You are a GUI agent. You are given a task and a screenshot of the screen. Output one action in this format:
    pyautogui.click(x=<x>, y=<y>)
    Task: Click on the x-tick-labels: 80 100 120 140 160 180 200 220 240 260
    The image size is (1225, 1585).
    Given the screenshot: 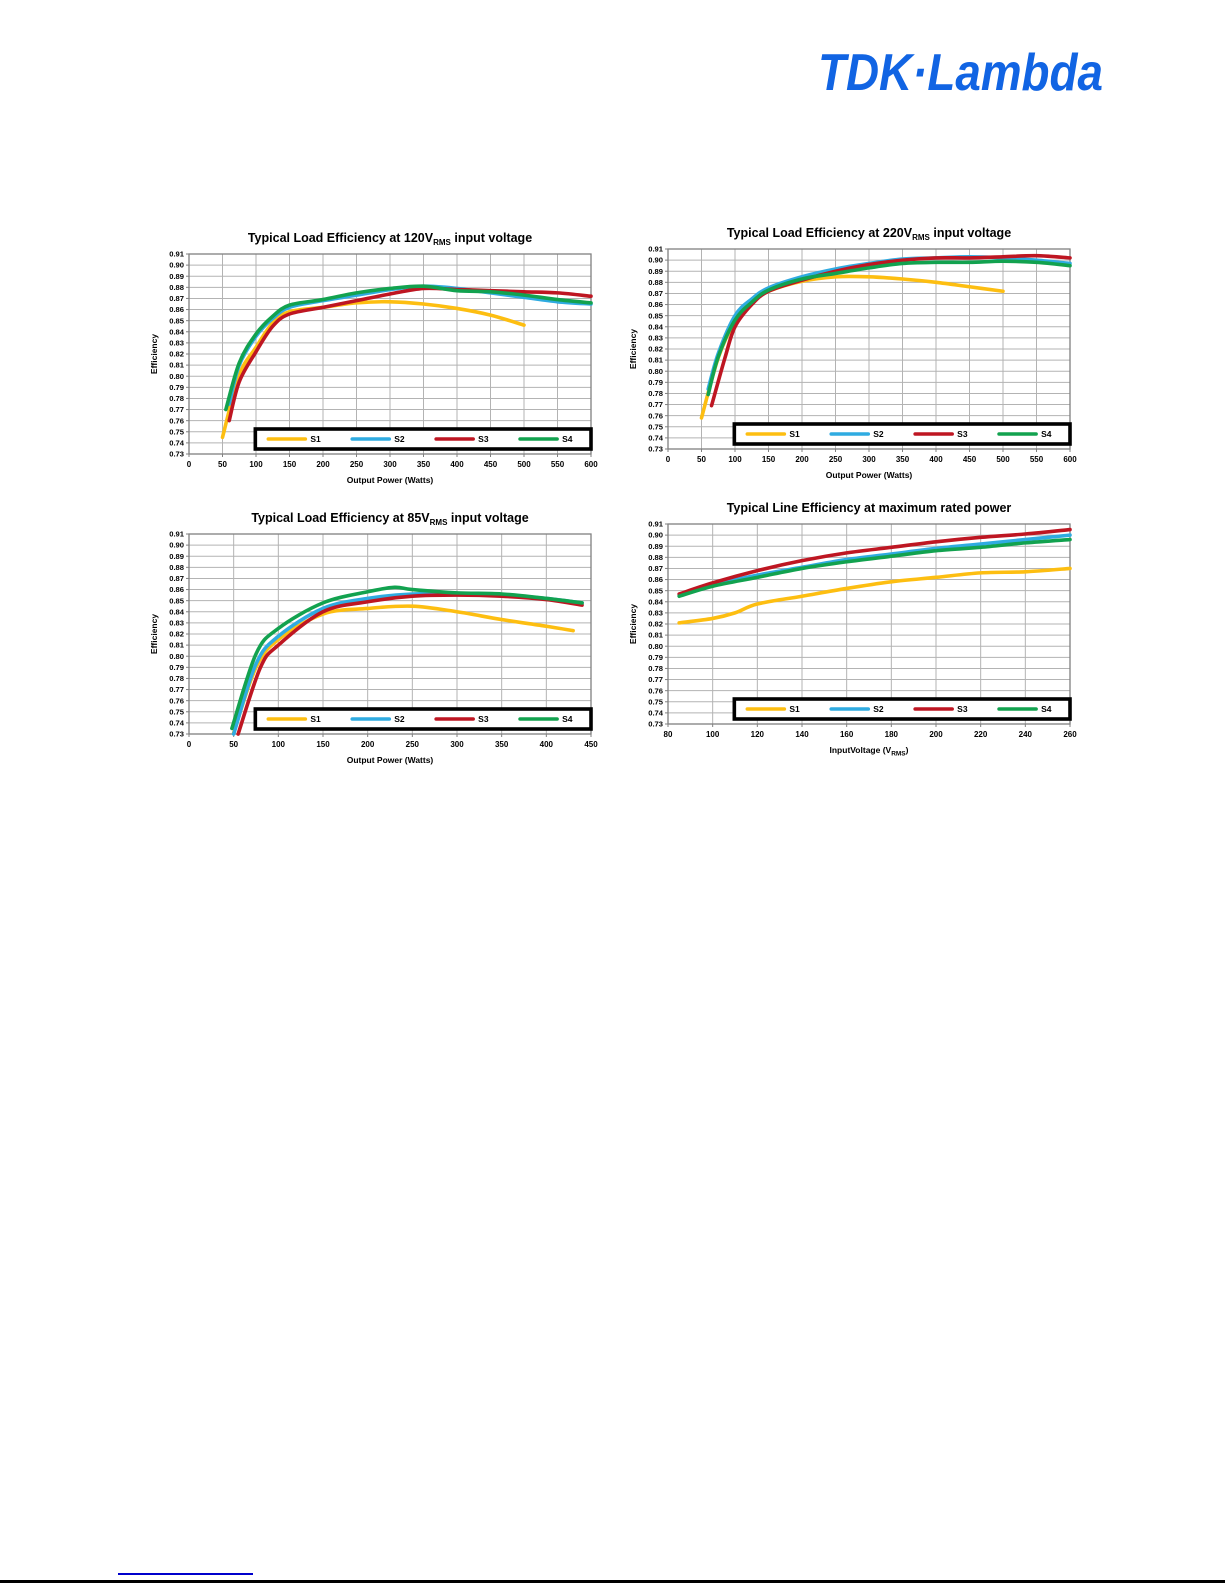 What is the action you would take?
    pyautogui.click(x=871, y=734)
    